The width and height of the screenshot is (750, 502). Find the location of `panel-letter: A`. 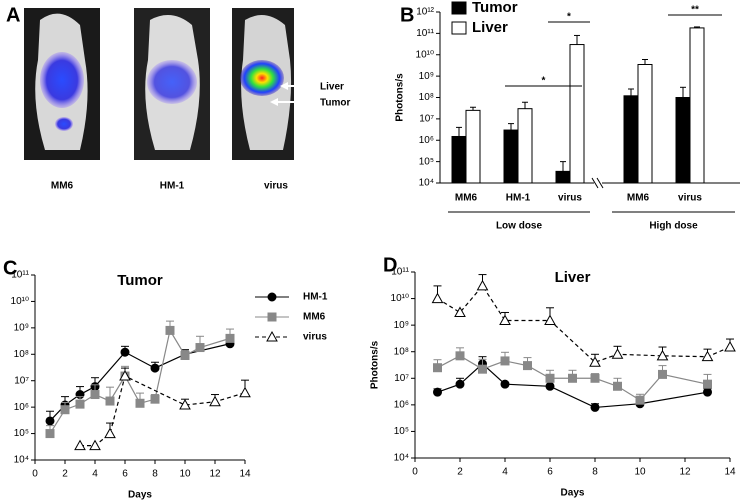

panel-letter: A is located at coordinates (13, 15).